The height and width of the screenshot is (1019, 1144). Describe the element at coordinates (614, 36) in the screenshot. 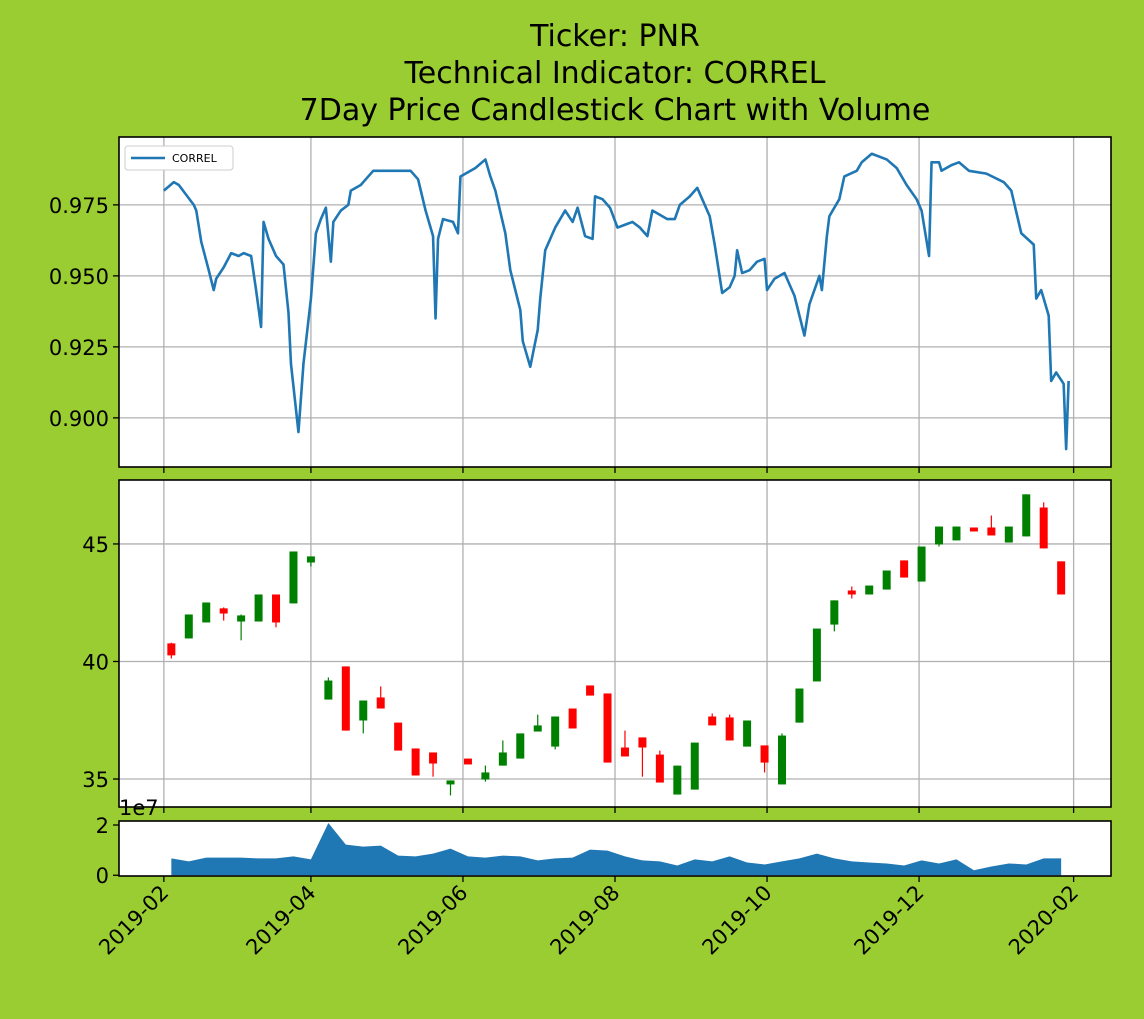

I see `chart-title: Ticker: PNR` at that location.